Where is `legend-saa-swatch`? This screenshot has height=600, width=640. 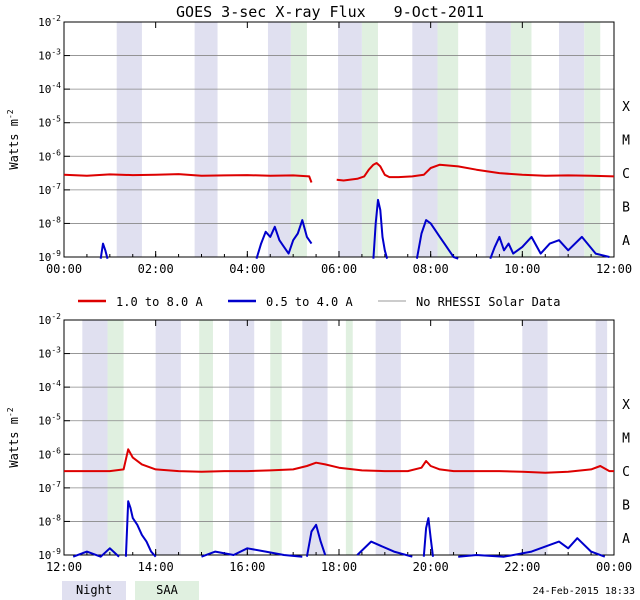
legend-saa-swatch is located at coordinates (167, 590).